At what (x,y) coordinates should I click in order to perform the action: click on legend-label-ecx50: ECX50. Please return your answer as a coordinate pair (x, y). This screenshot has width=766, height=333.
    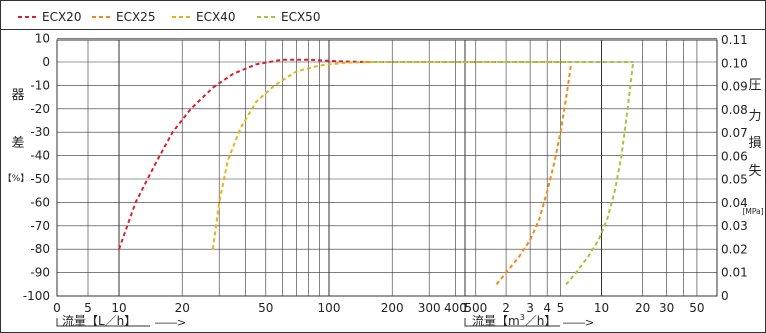
    Looking at the image, I should click on (300, 17).